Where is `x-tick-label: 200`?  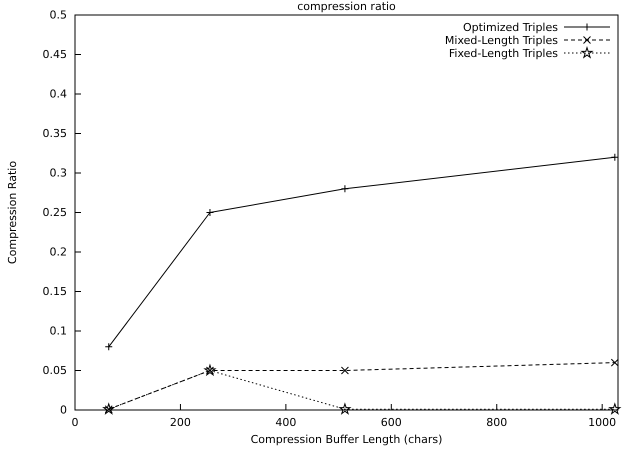 x-tick-label: 200 is located at coordinates (180, 422).